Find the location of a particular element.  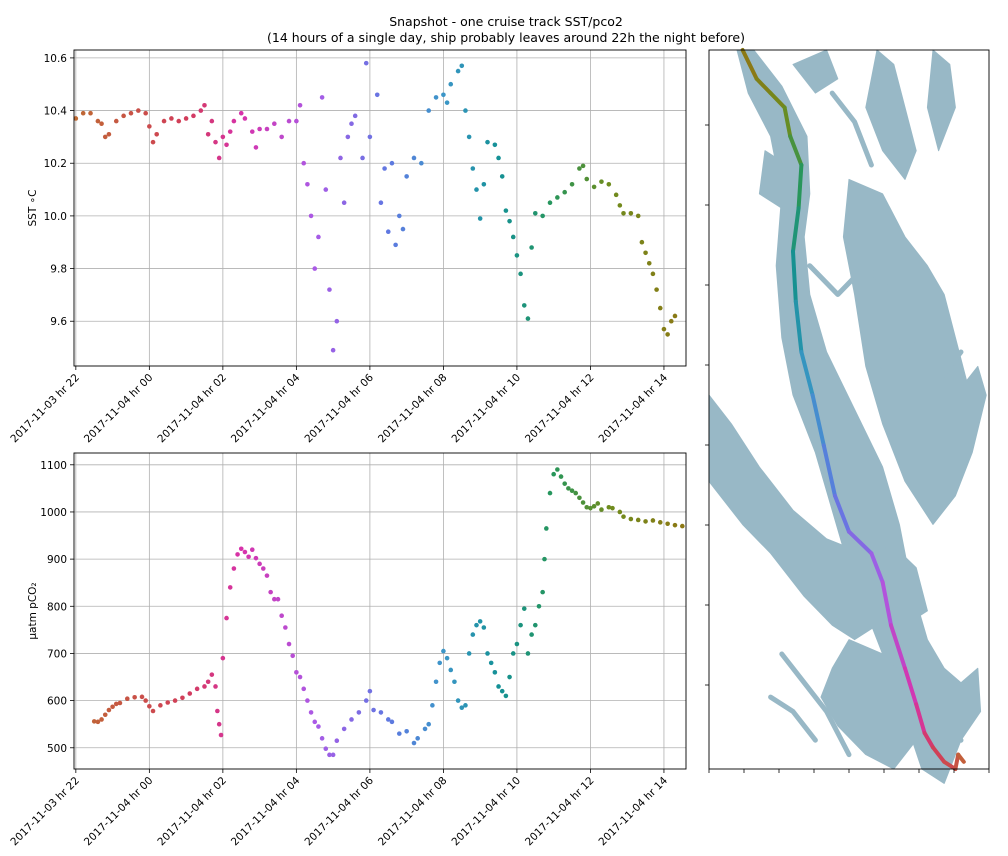

sst-xtick-label: 2017-11-04 hr 10 is located at coordinates (486, 409).